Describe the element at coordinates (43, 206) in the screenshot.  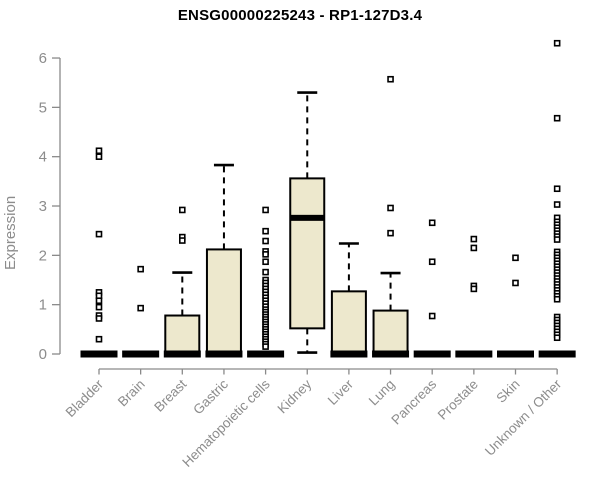
I see `y-tick-label: 3` at that location.